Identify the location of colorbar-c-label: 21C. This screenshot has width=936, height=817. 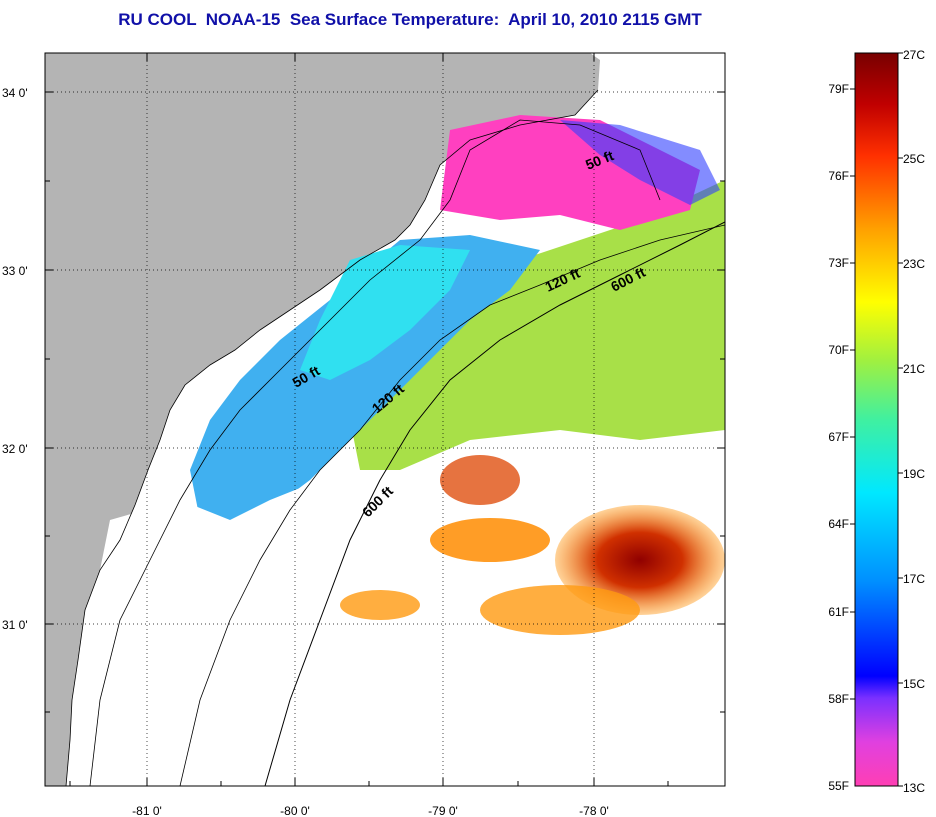
(914, 369).